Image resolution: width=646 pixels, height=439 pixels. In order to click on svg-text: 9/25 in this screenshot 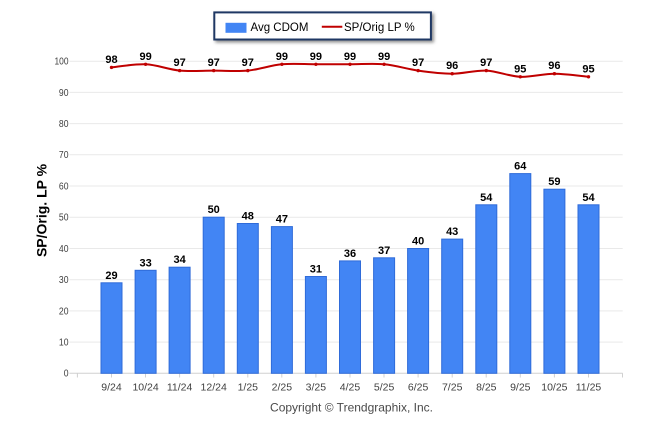, I will do `click(520, 388)`.